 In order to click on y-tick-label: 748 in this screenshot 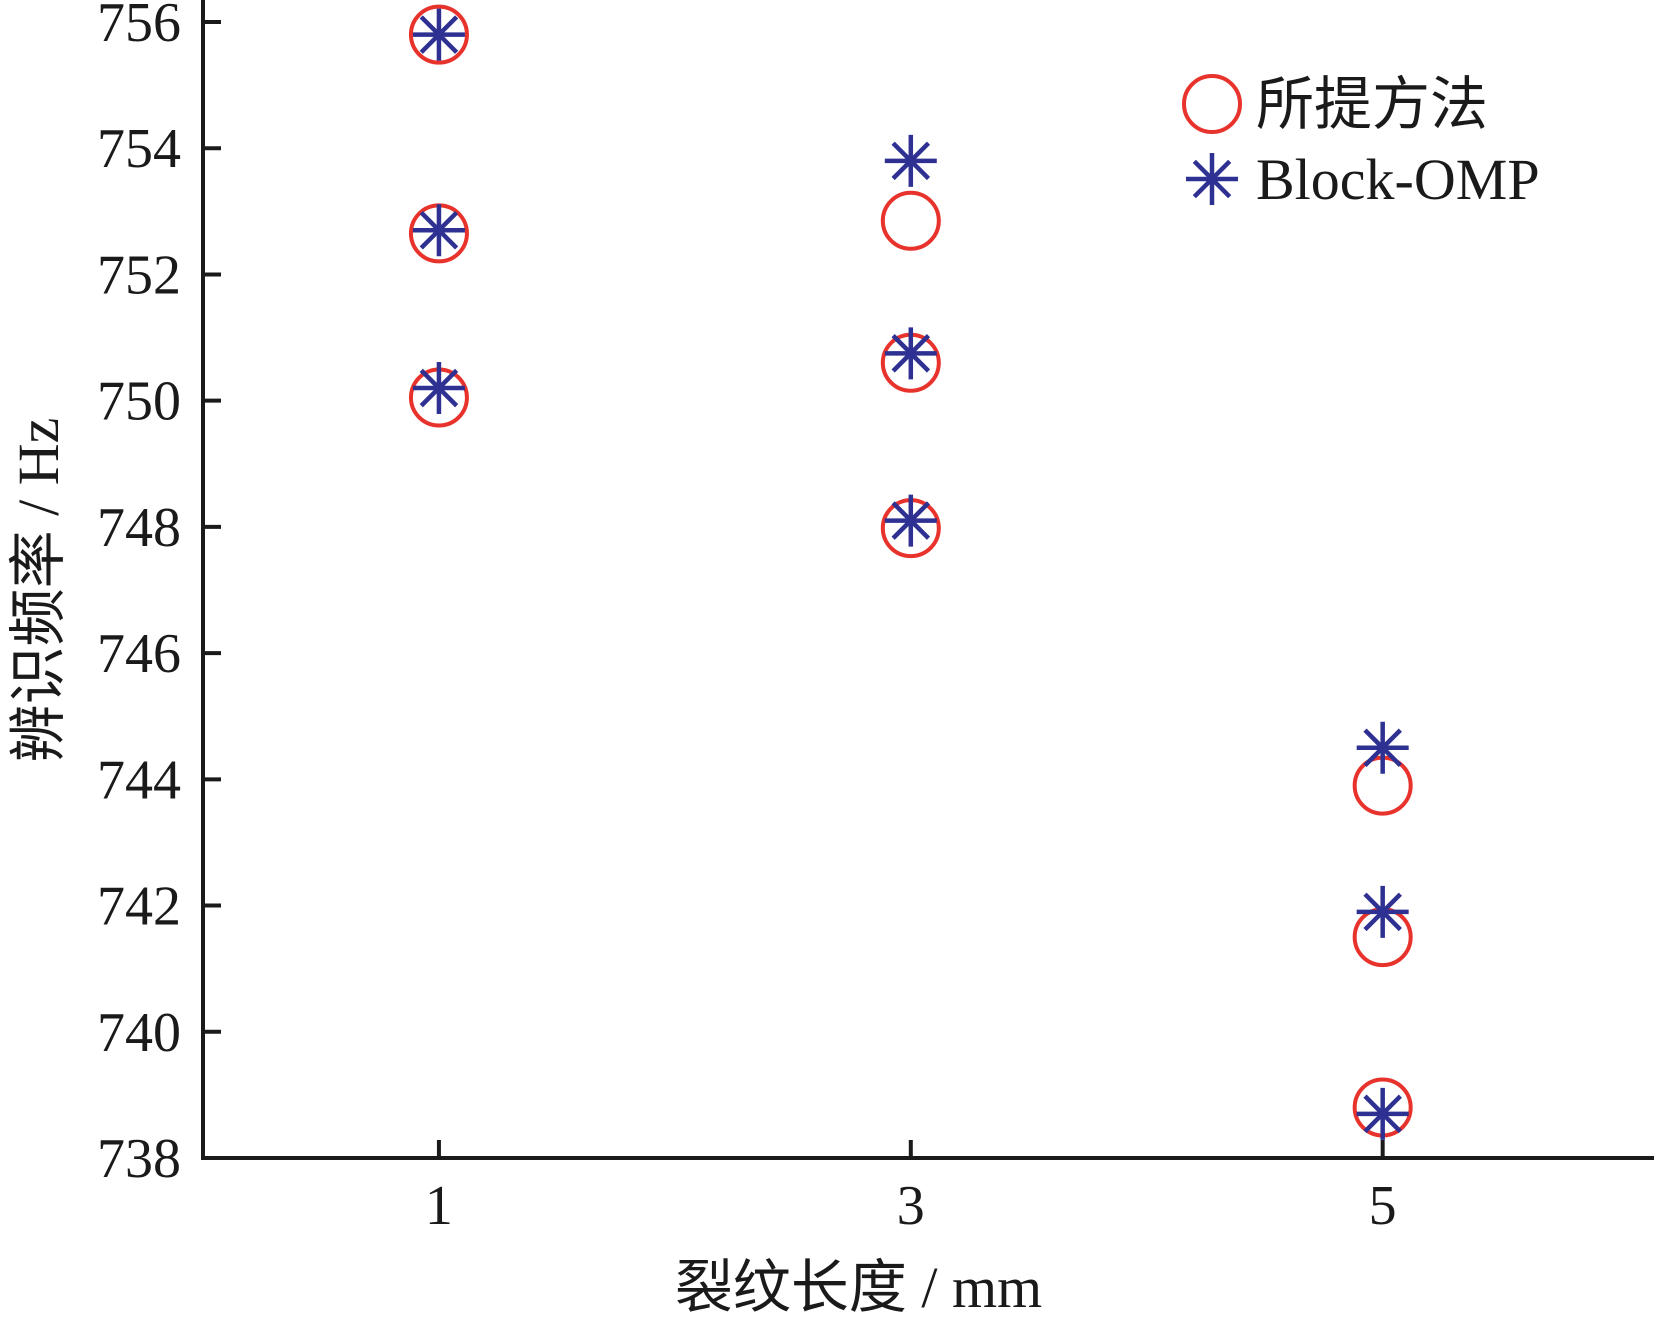, I will do `click(139, 528)`.